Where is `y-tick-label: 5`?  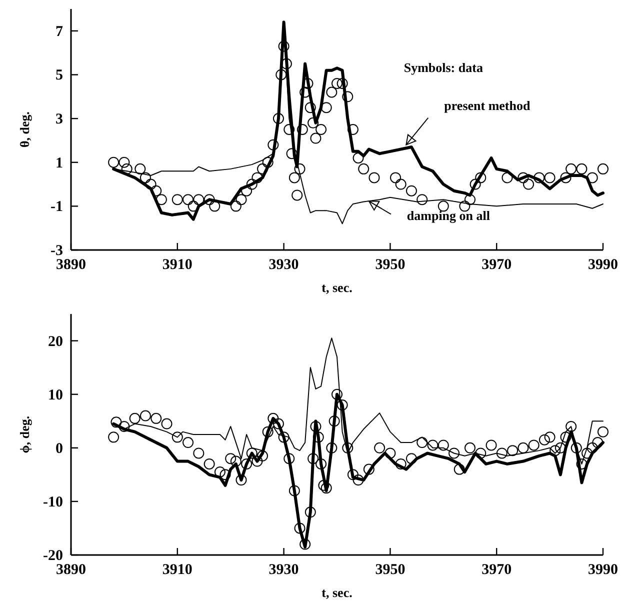 y-tick-label: 5 is located at coordinates (59, 76).